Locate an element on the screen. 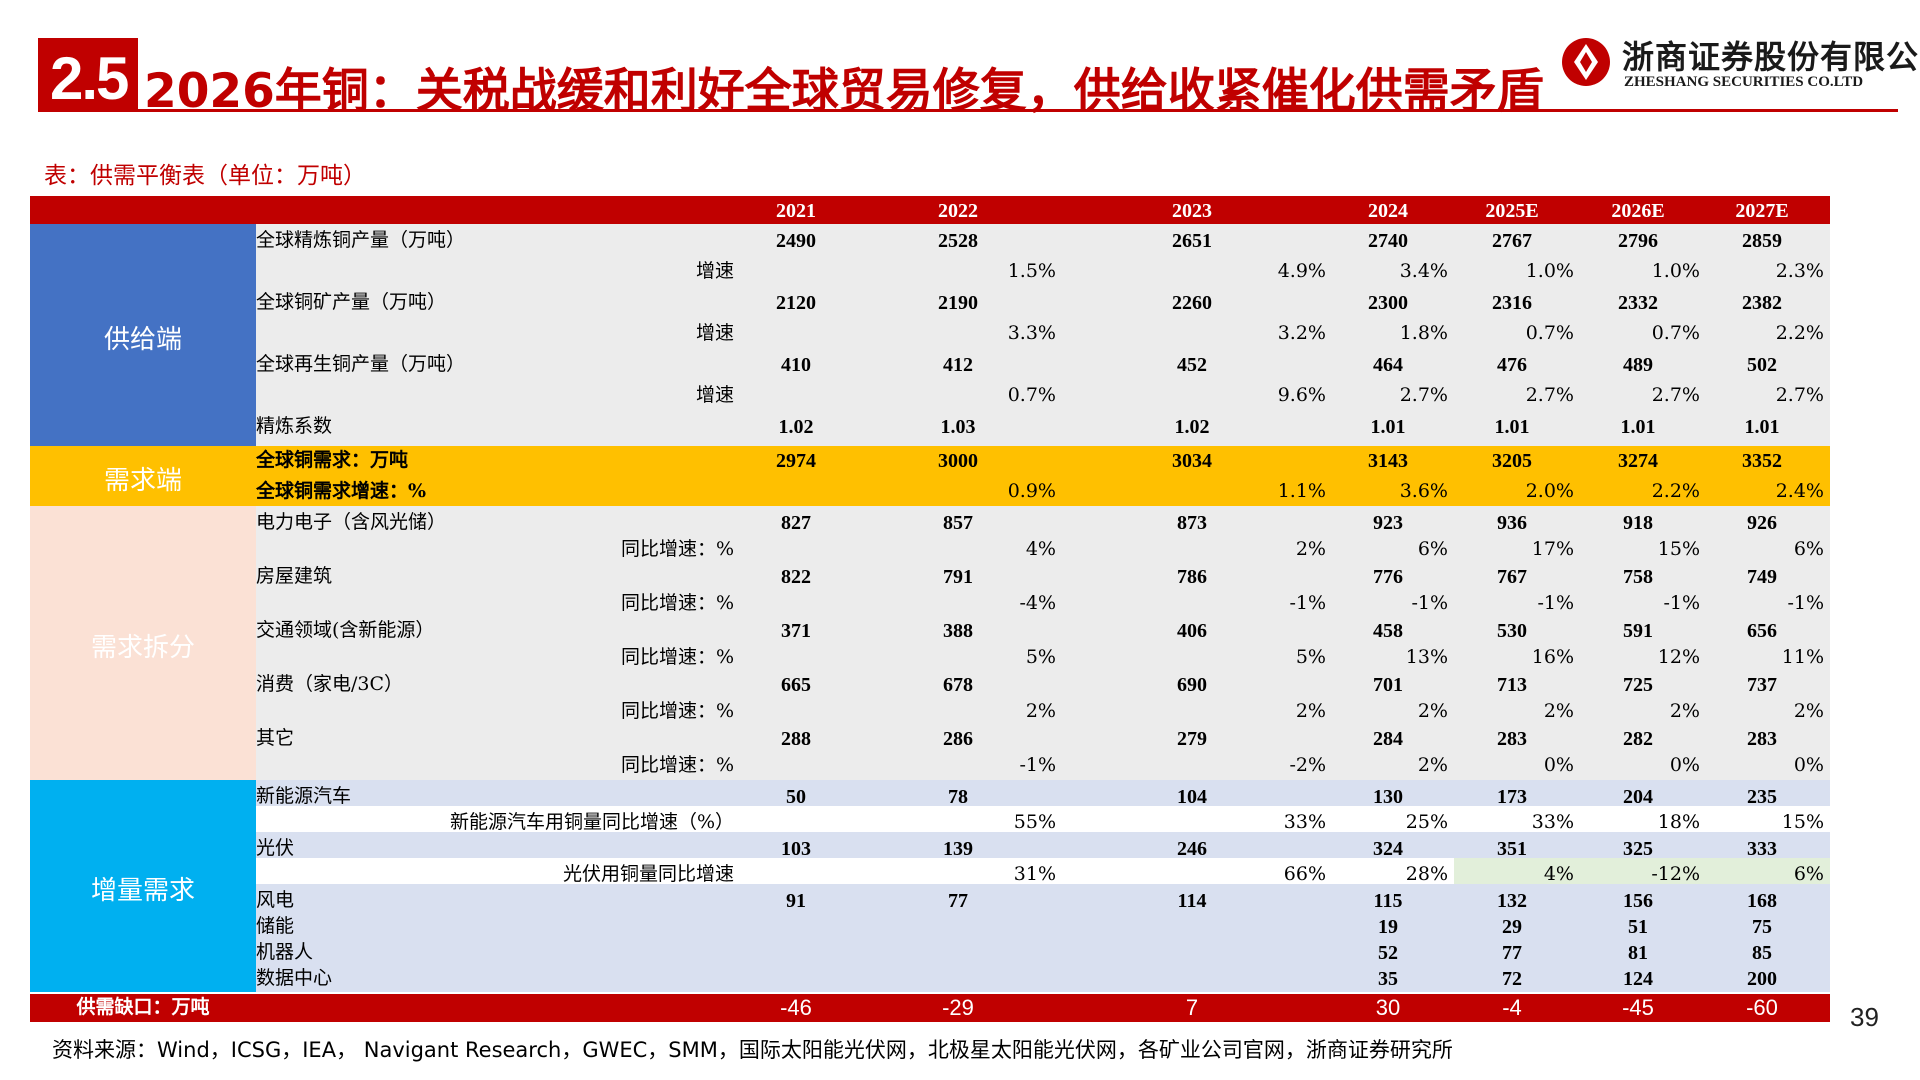 This screenshot has width=1920, height=1080. value-cell-2022: 791 is located at coordinates (958, 577).